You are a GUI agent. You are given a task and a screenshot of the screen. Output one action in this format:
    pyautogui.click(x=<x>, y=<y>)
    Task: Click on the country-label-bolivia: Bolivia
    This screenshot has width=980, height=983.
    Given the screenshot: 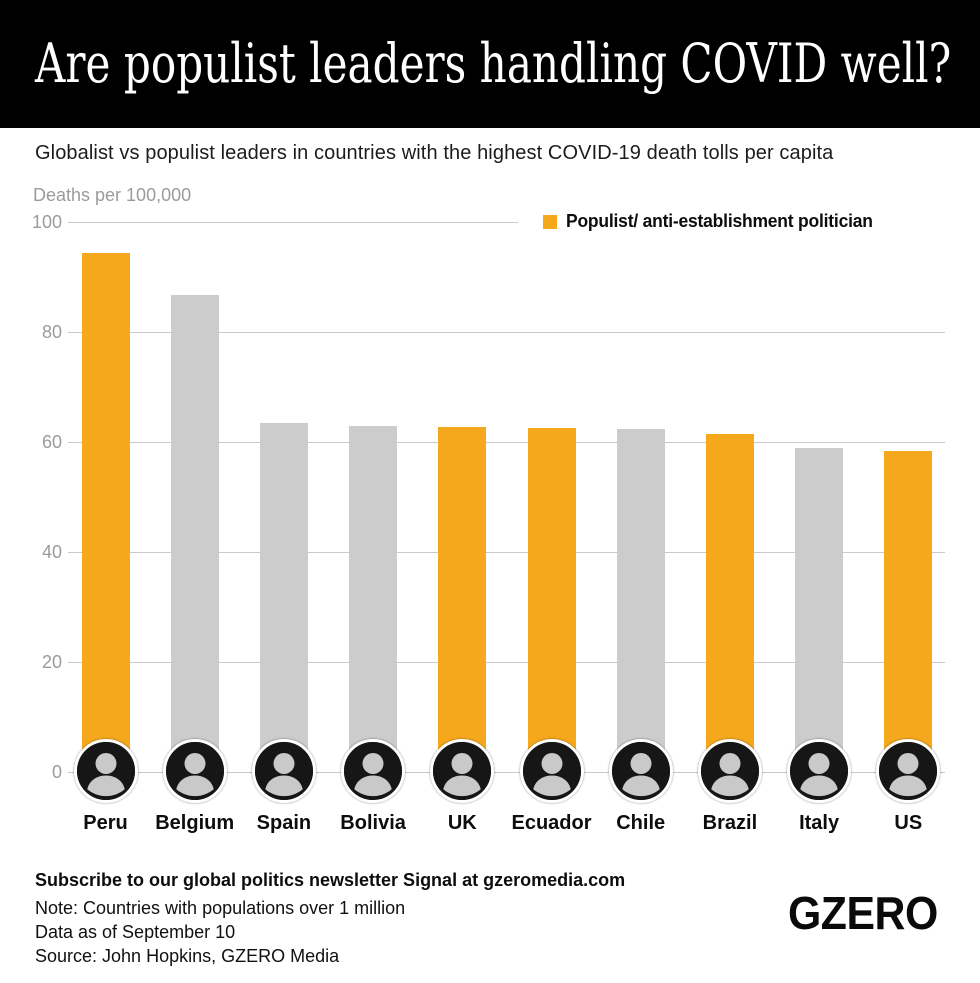 What is the action you would take?
    pyautogui.click(x=373, y=823)
    